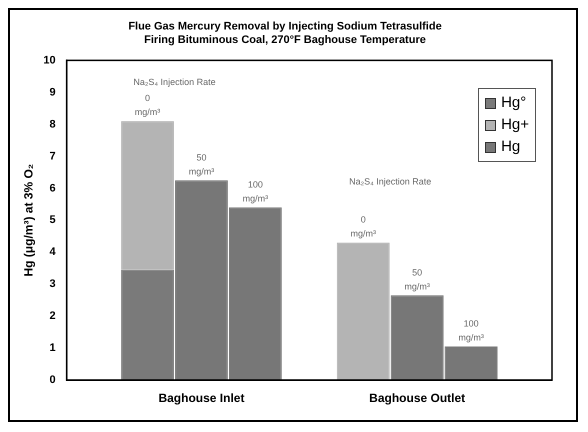  Describe the element at coordinates (53, 284) in the screenshot. I see `y-tick-label: 3` at that location.